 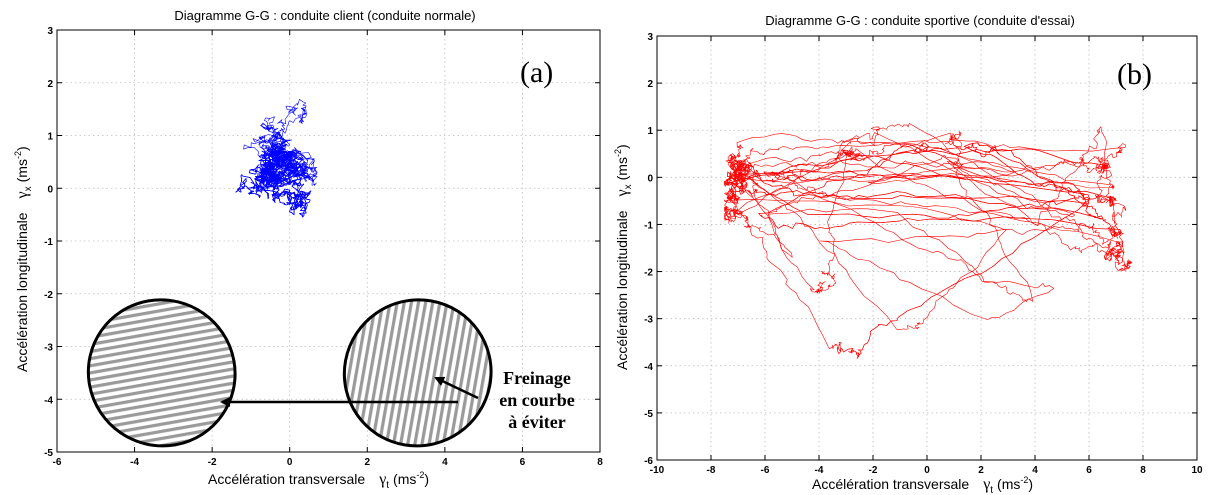 I want to click on panel-a-series, so click(x=276, y=158).